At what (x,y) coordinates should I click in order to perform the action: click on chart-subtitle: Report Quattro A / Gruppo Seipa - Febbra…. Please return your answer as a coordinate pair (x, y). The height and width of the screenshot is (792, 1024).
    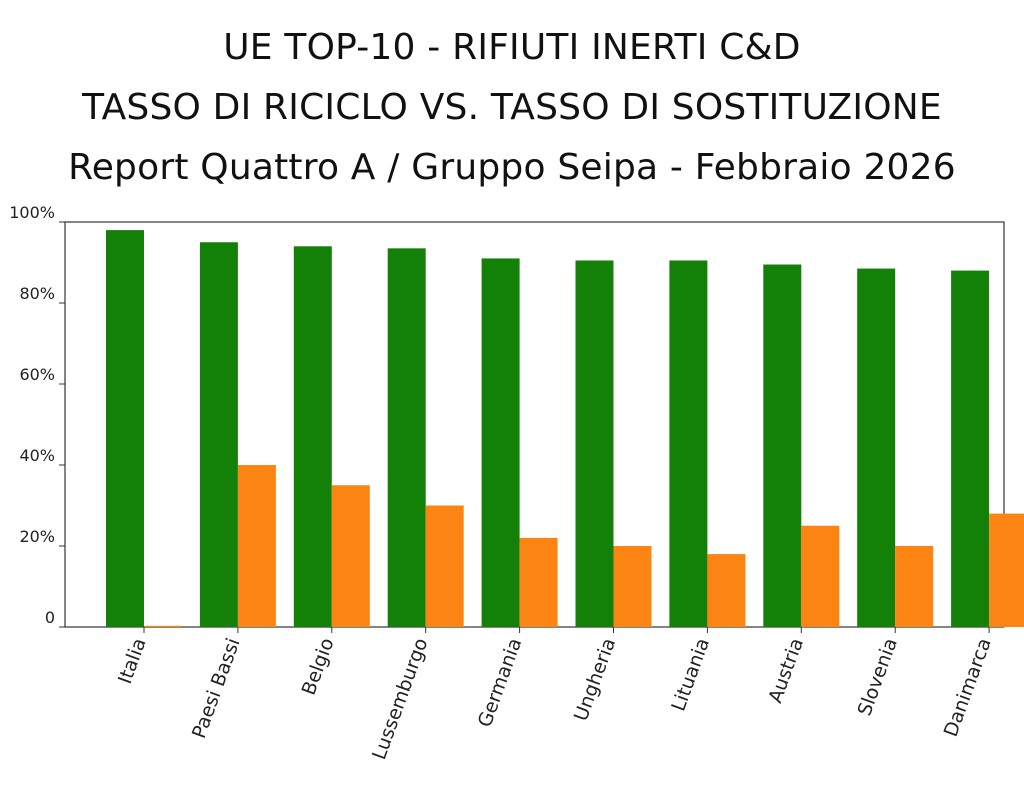
    Looking at the image, I should click on (512, 167).